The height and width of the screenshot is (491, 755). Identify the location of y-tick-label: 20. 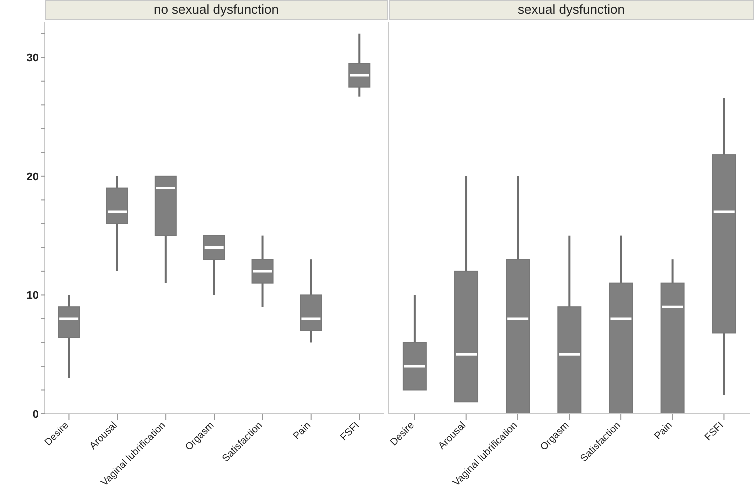
(32, 177).